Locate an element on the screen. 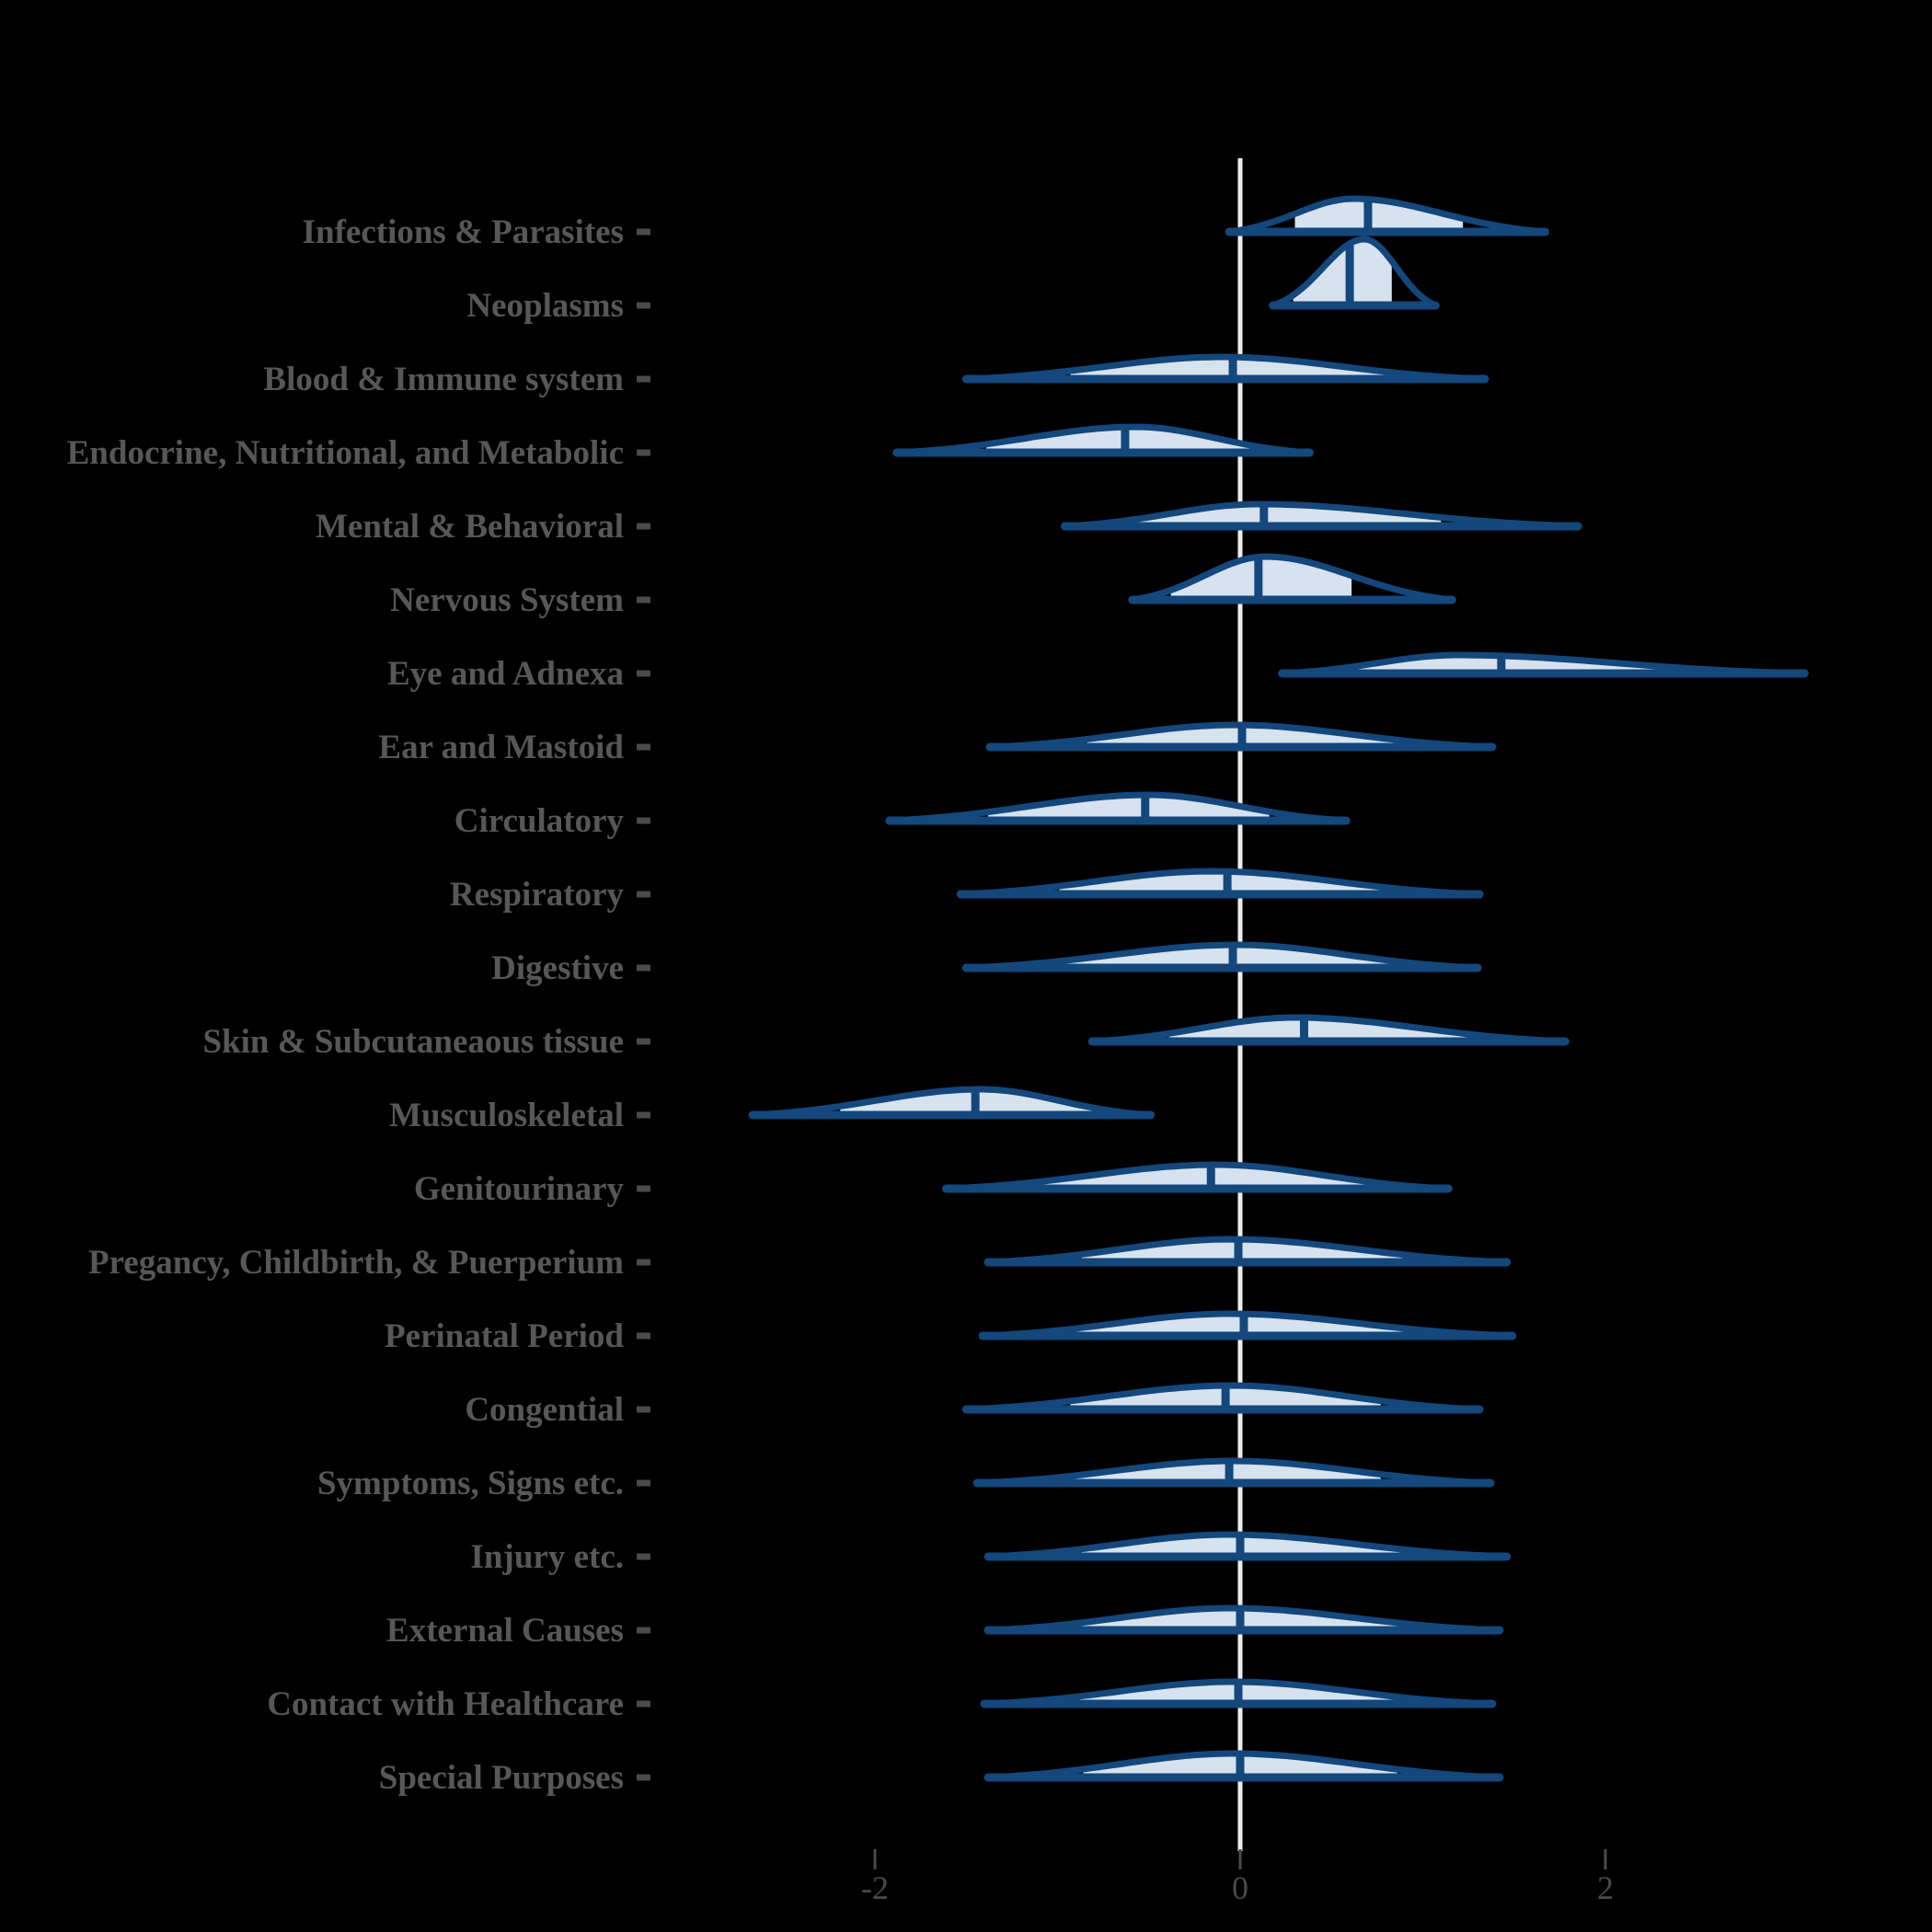 The image size is (1932, 1932). y-tick-injury-etc is located at coordinates (643, 1556).